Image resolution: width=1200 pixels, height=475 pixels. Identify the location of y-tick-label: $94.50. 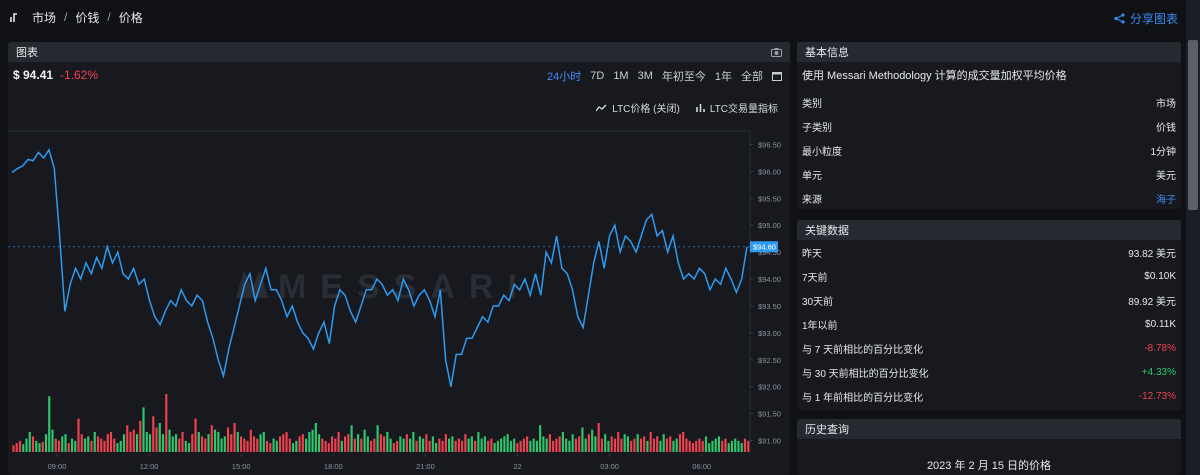
(769, 252).